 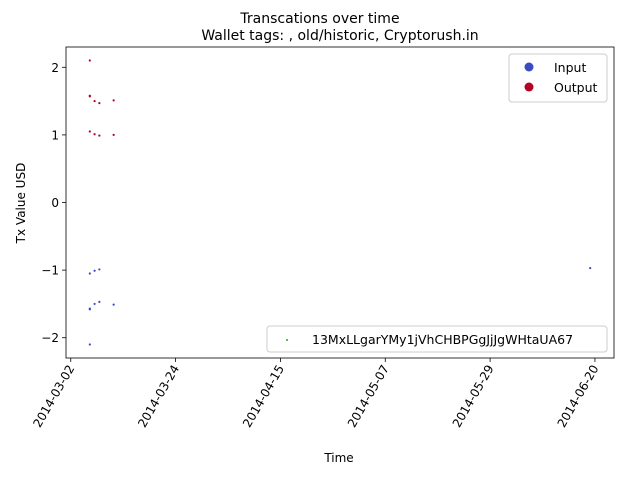 I want to click on legend-input-label: Input, so click(x=570, y=67).